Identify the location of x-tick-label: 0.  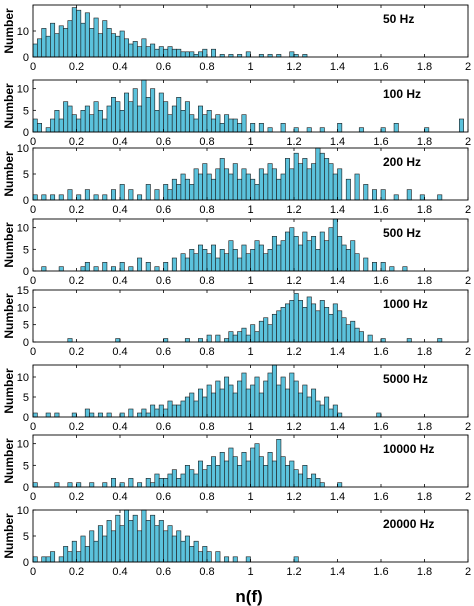
(33, 352).